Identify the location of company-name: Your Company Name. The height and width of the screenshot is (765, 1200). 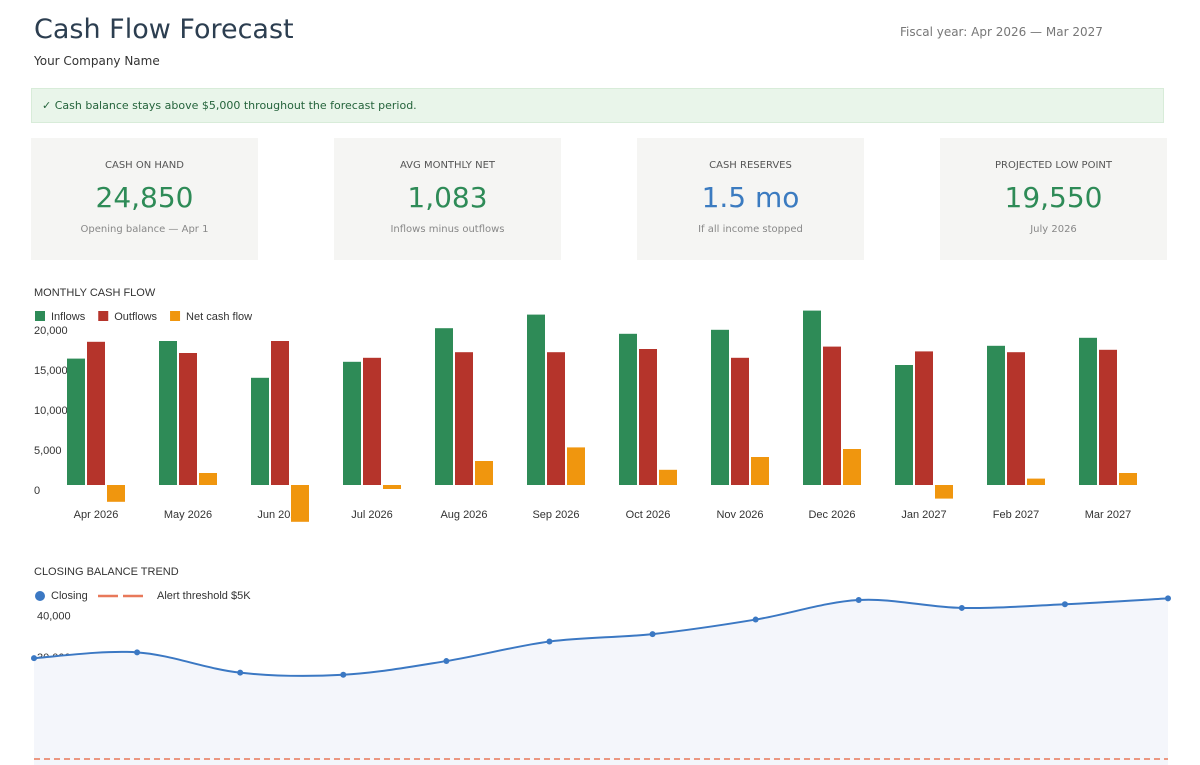
(97, 61).